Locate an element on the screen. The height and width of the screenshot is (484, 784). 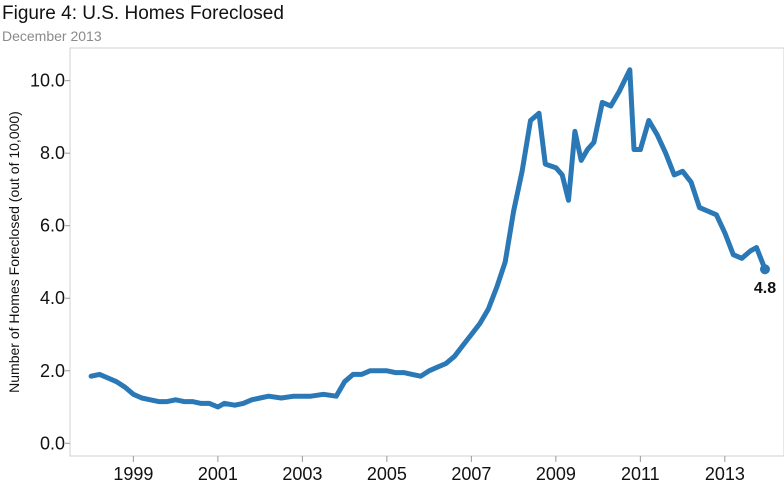
y-tick-label: 8.0 is located at coordinates (52, 153).